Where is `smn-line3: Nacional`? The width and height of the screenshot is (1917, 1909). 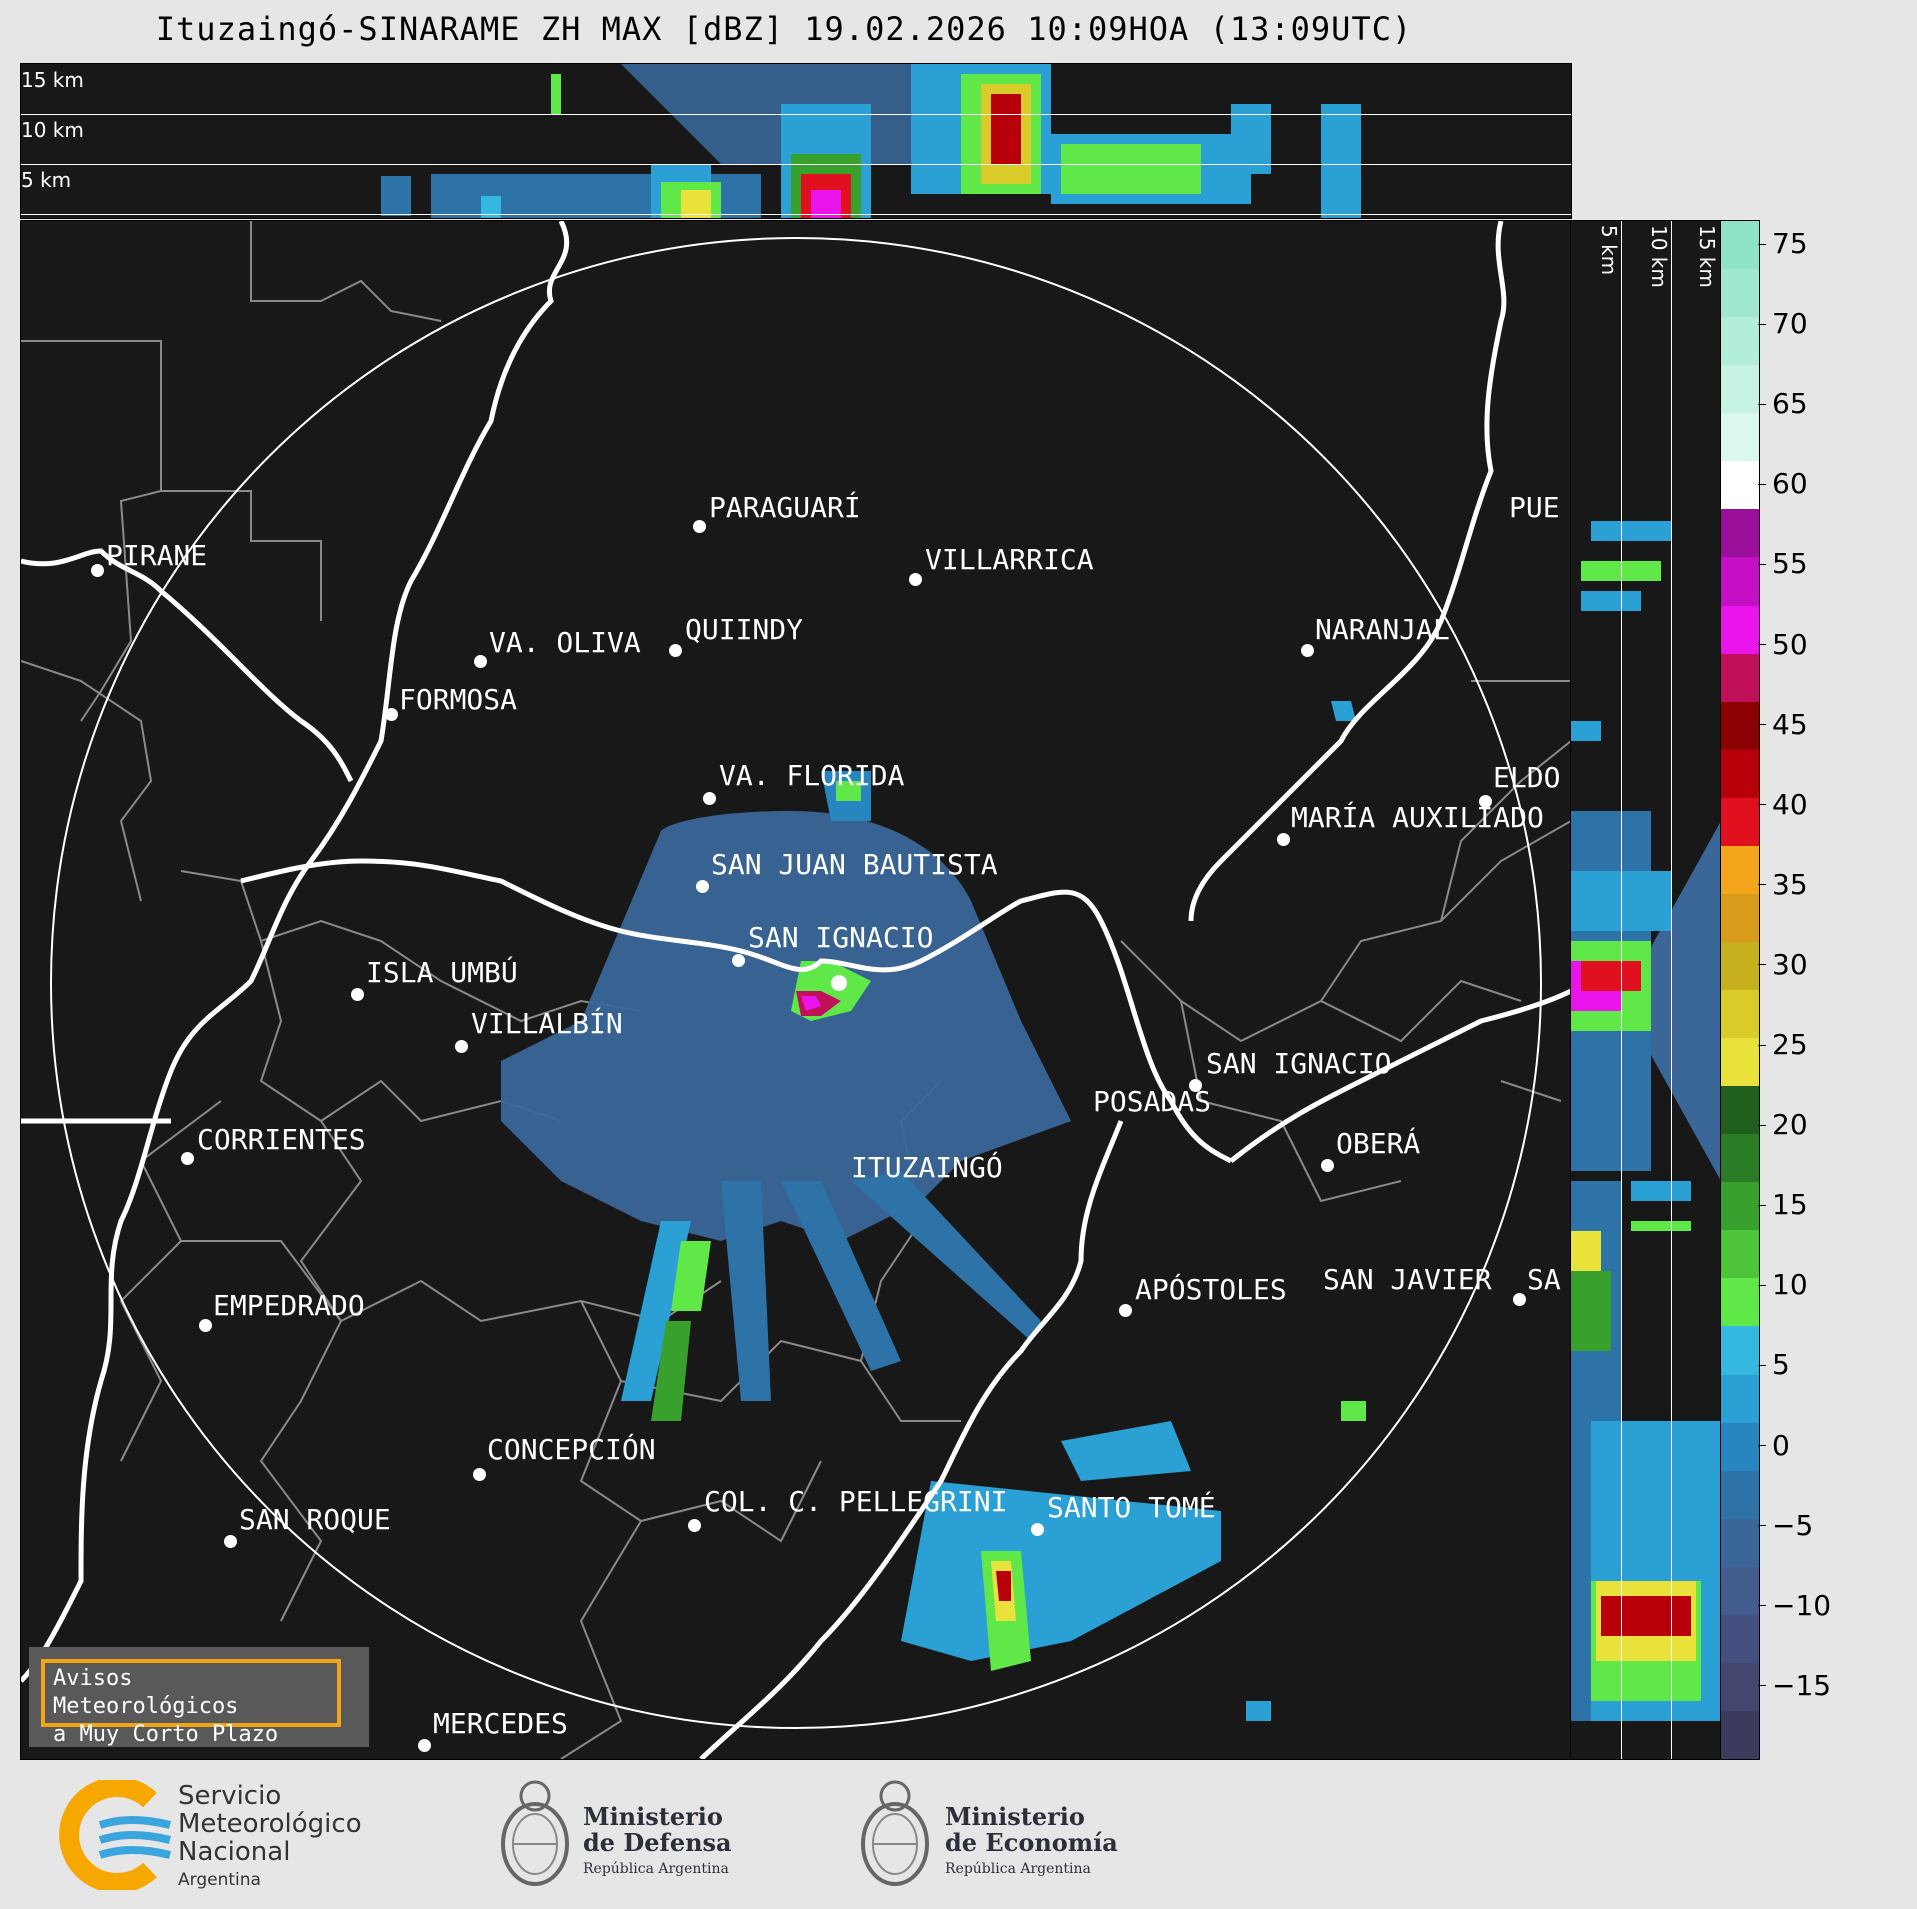
smn-line3: Nacional is located at coordinates (234, 1852).